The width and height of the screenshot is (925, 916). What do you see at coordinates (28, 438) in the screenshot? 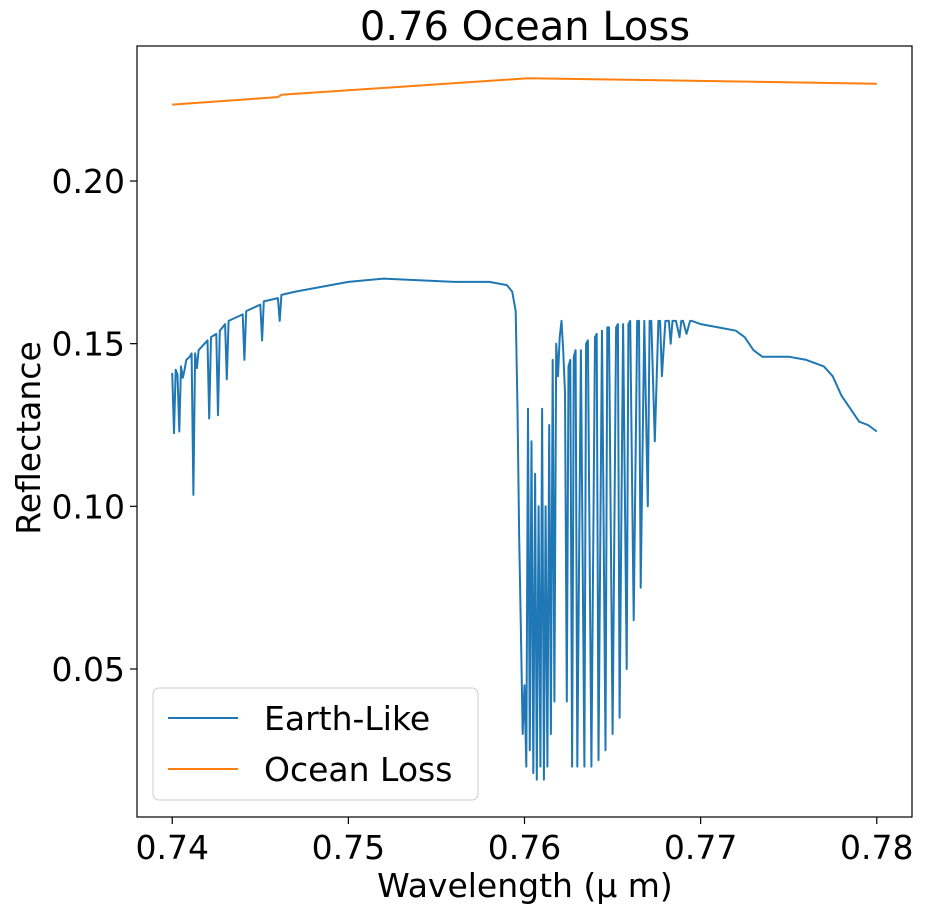
I see `y-axis-label: Reflectance` at bounding box center [28, 438].